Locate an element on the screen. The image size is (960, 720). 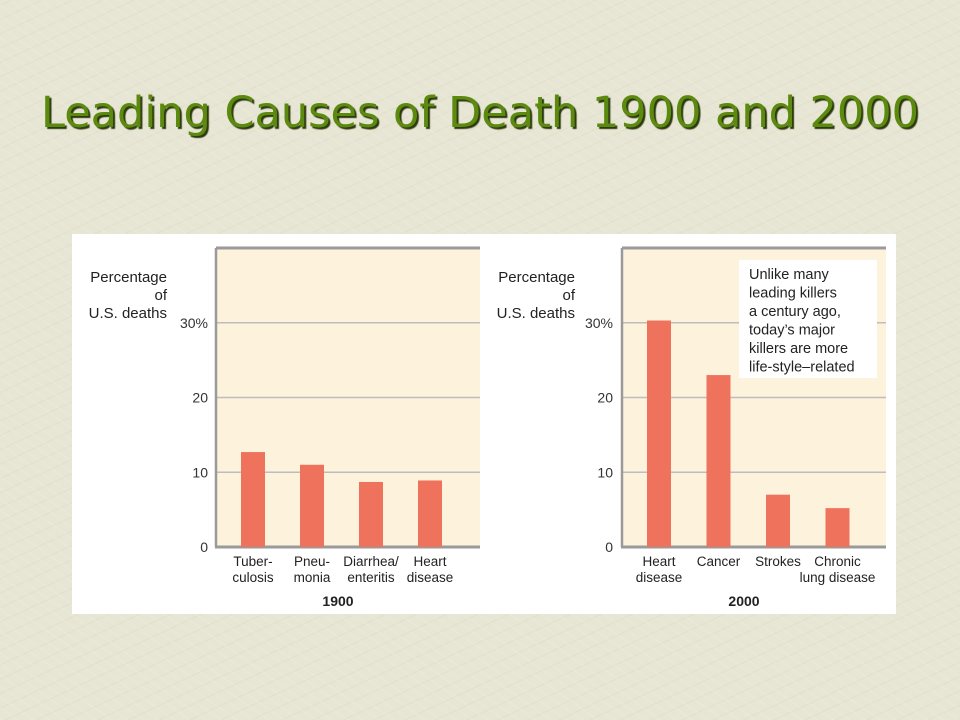
chart-year-label: 1900 is located at coordinates (337, 601).